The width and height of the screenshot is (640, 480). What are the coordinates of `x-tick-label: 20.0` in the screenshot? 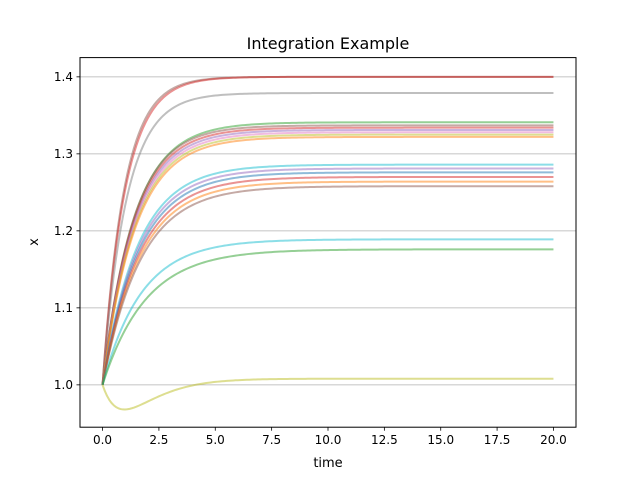 It's located at (553, 440).